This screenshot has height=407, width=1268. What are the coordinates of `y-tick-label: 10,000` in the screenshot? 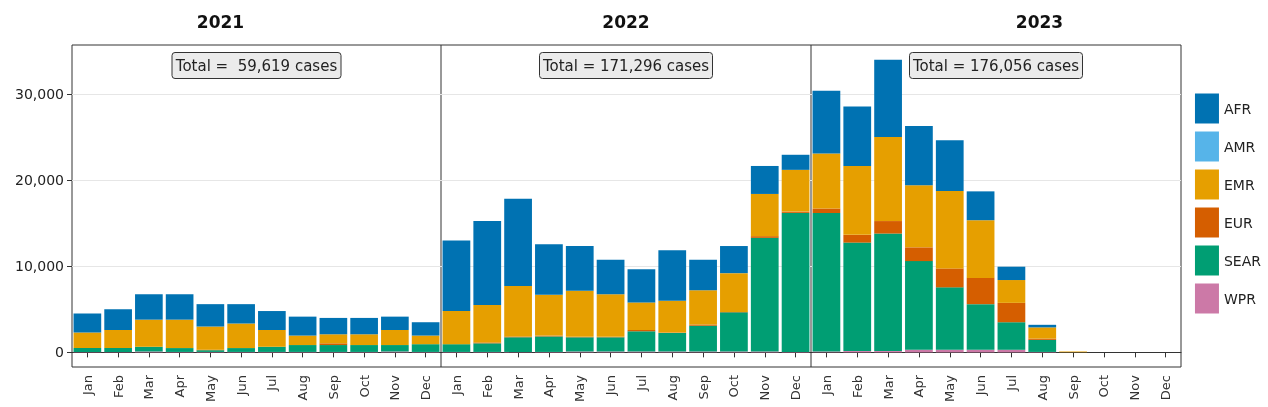 It's located at (39, 266).